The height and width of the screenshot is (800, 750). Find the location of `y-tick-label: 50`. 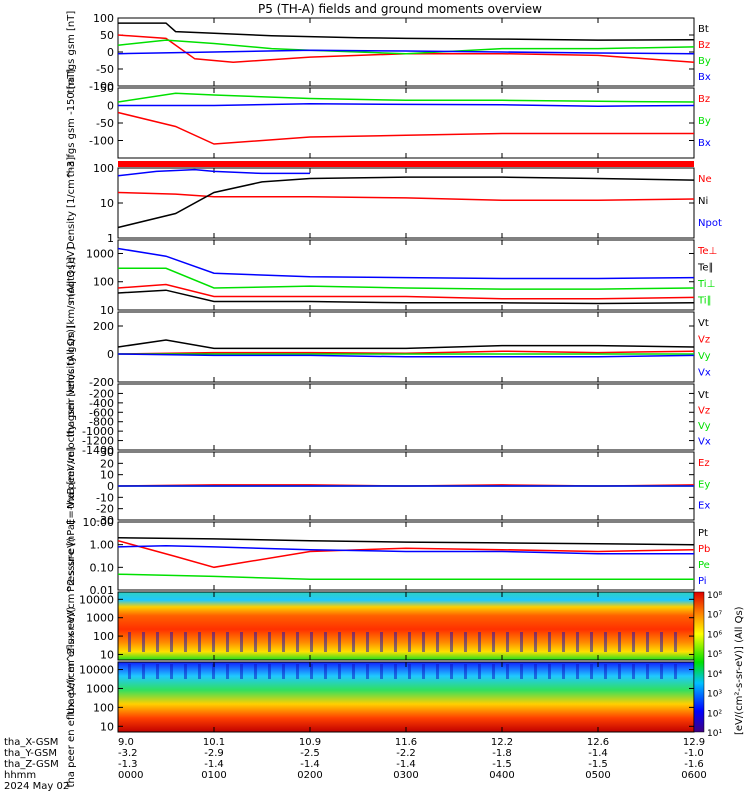

y-tick-label: 50 is located at coordinates (107, 88).